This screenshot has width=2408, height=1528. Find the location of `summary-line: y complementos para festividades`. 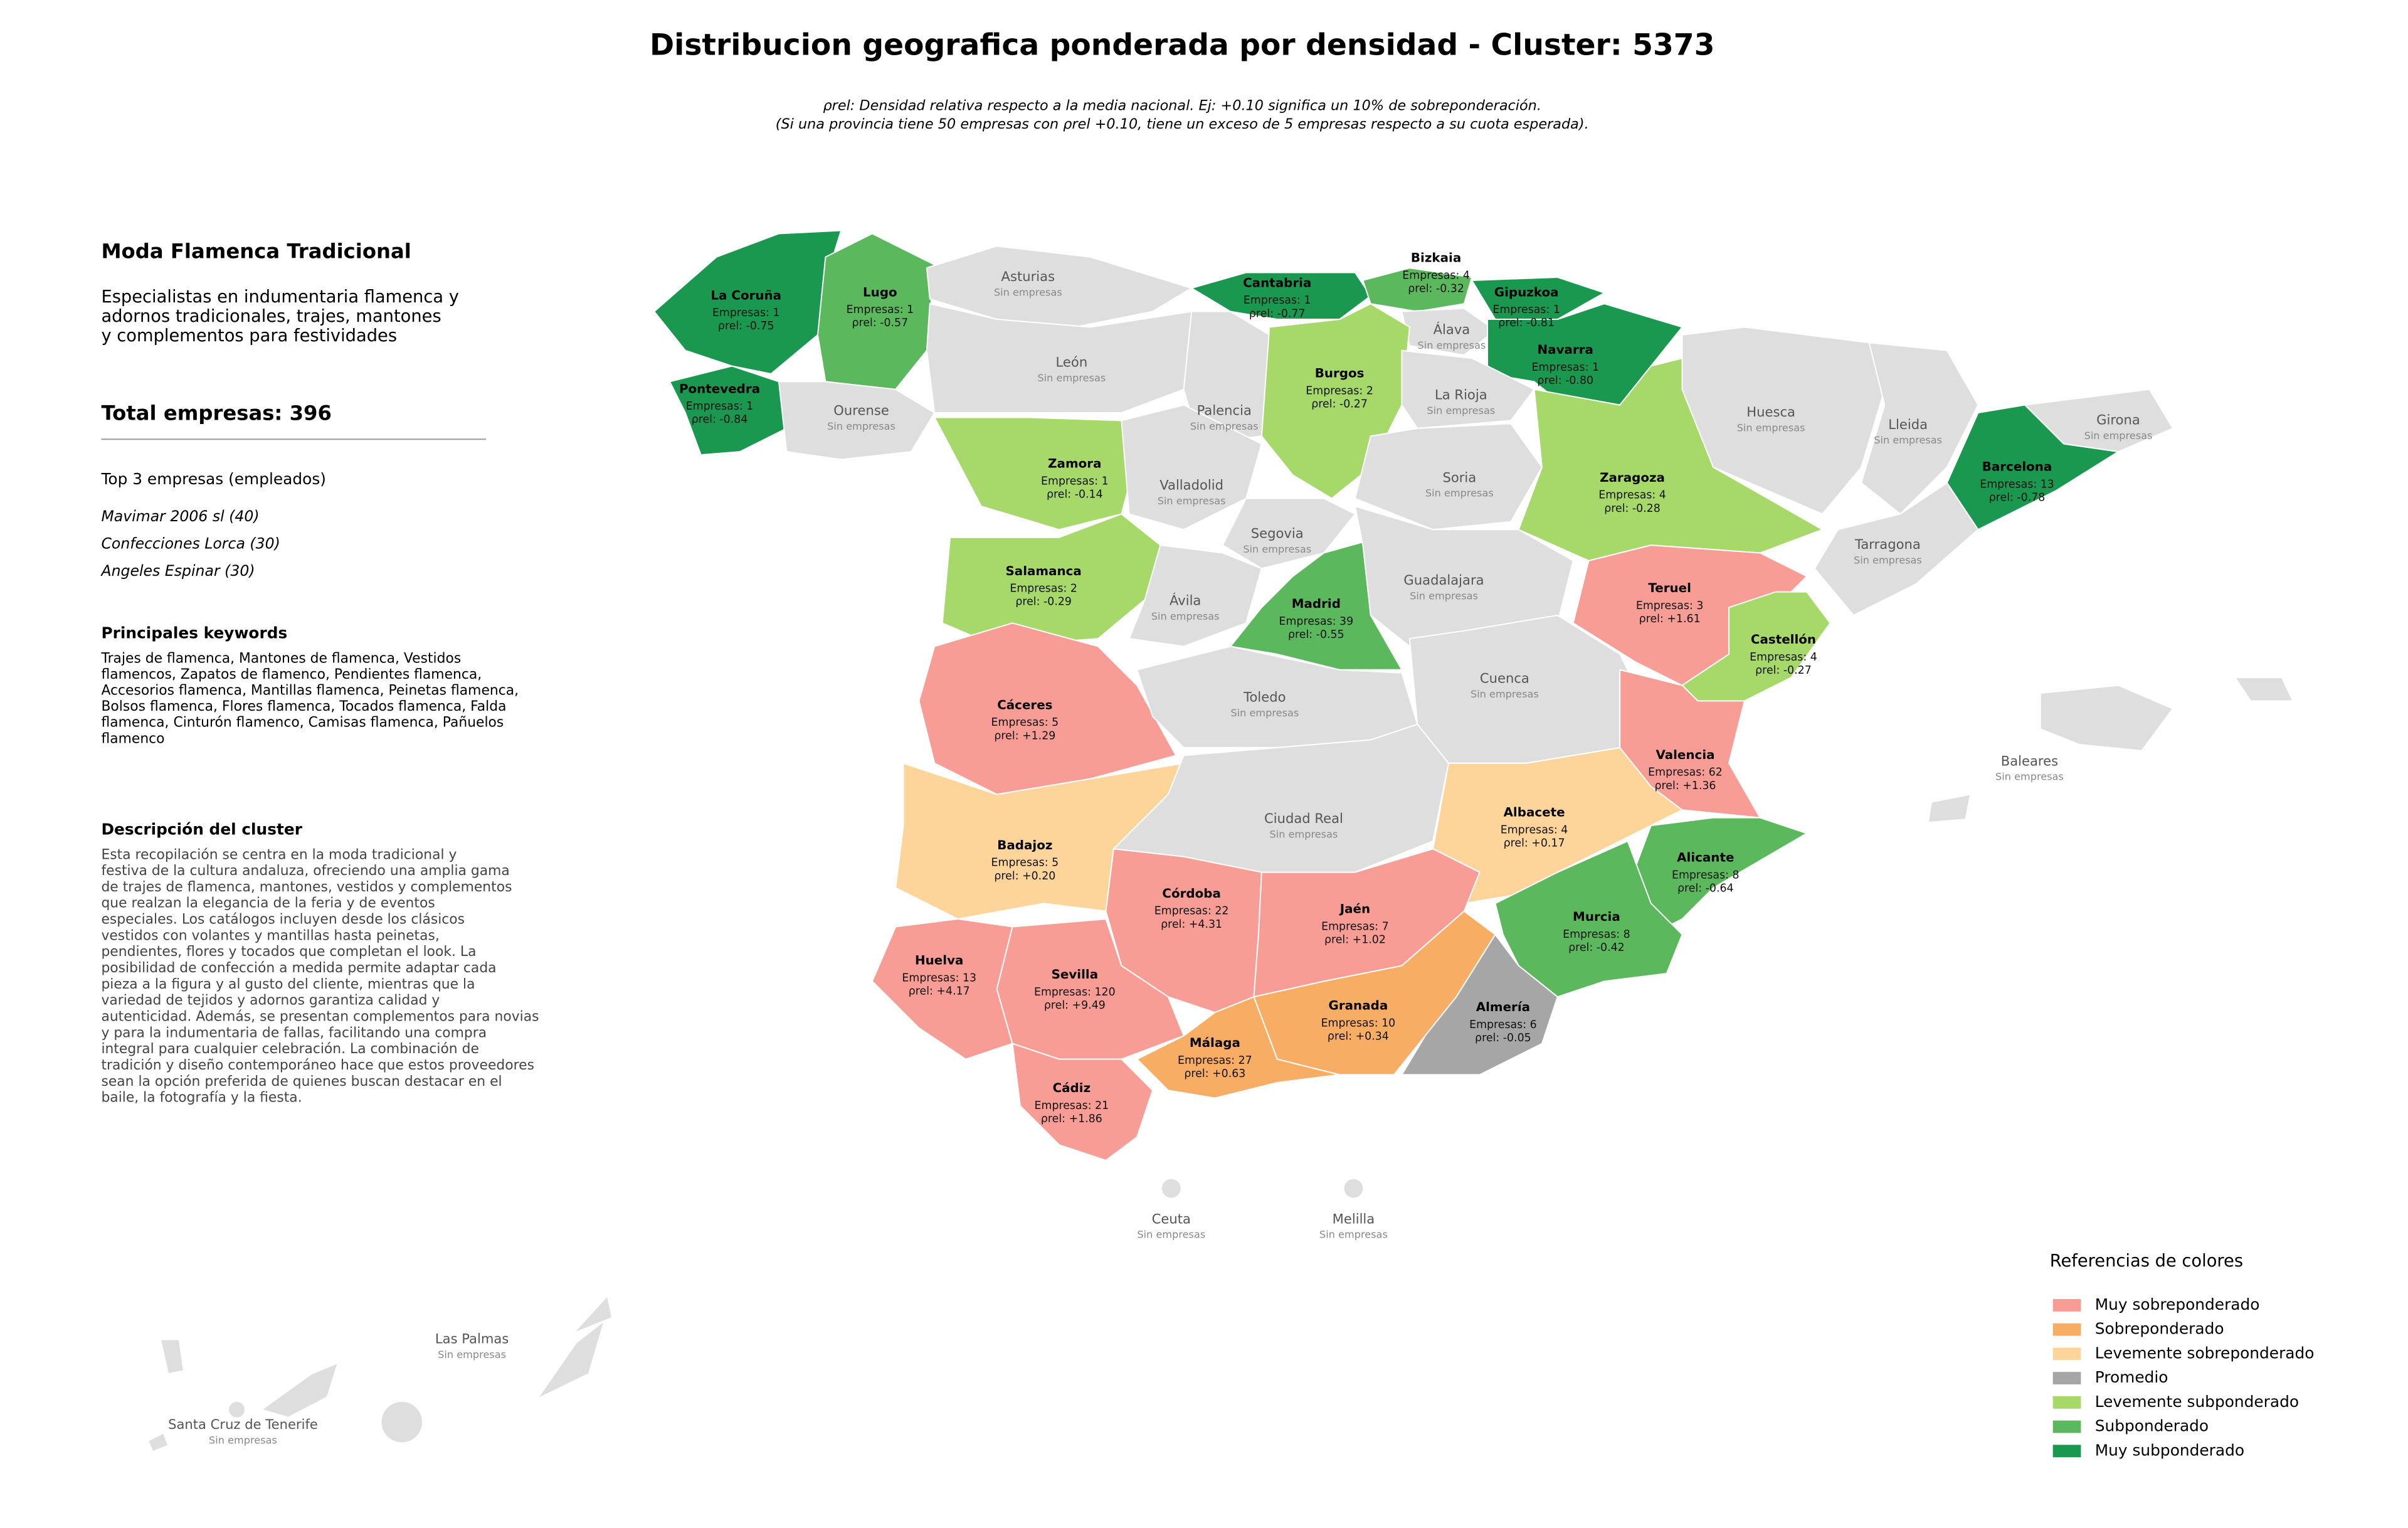

summary-line: y complementos para festividades is located at coordinates (249, 336).